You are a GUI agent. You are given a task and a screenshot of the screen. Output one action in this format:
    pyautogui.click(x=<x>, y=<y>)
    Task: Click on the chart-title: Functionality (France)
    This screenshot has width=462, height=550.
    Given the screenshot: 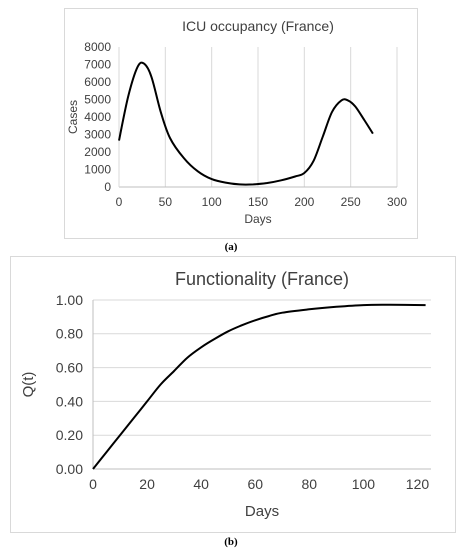 What is the action you would take?
    pyautogui.click(x=262, y=279)
    